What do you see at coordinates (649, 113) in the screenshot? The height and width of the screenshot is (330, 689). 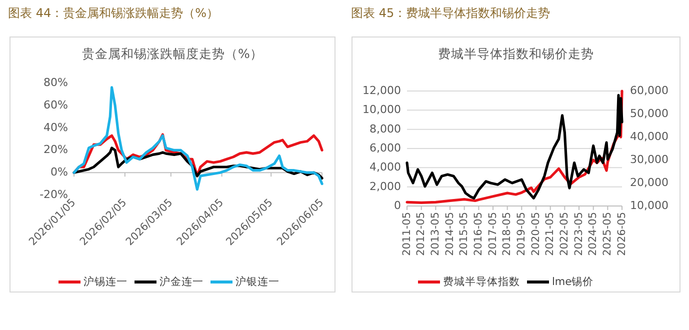 I see `y2-tick-label: 50,000` at bounding box center [649, 113].